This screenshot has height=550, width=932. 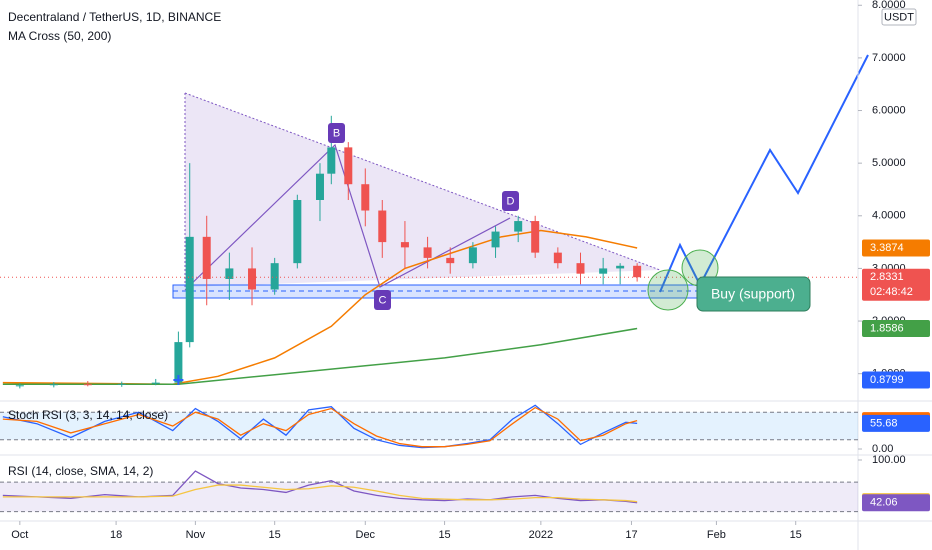 I want to click on x-tick-label: 18, so click(x=116, y=535).